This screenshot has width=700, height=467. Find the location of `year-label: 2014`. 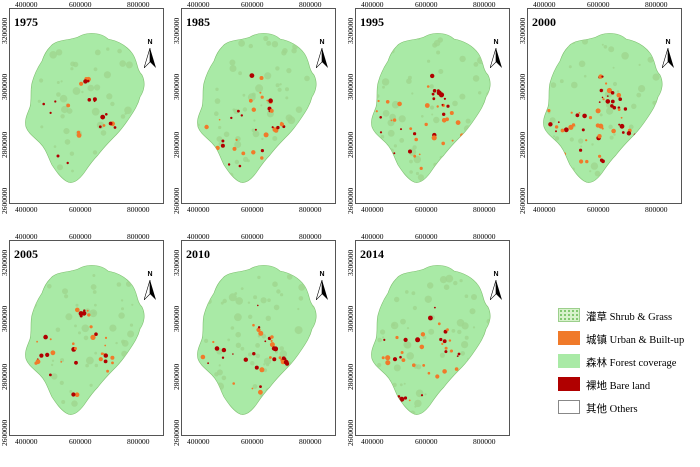

year-label: 2014 is located at coordinates (372, 254).